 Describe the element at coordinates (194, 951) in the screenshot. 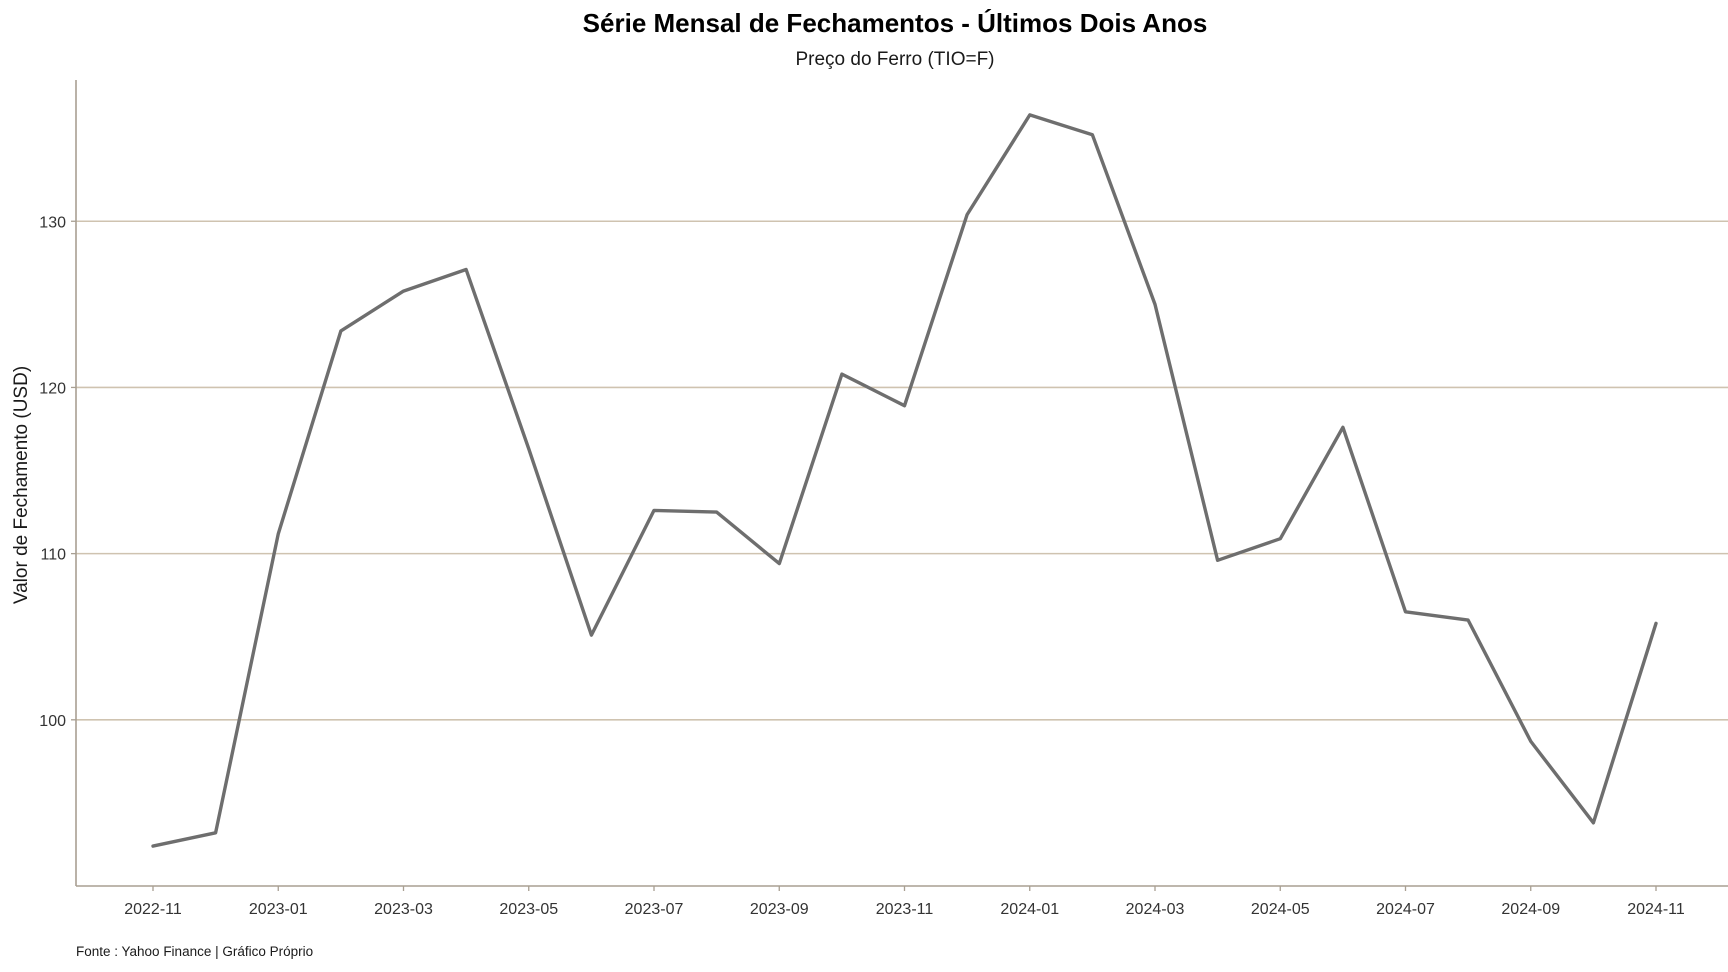

I see `chart-caption: Fonte : Yahoo Finance | Gráfico Próprio` at that location.